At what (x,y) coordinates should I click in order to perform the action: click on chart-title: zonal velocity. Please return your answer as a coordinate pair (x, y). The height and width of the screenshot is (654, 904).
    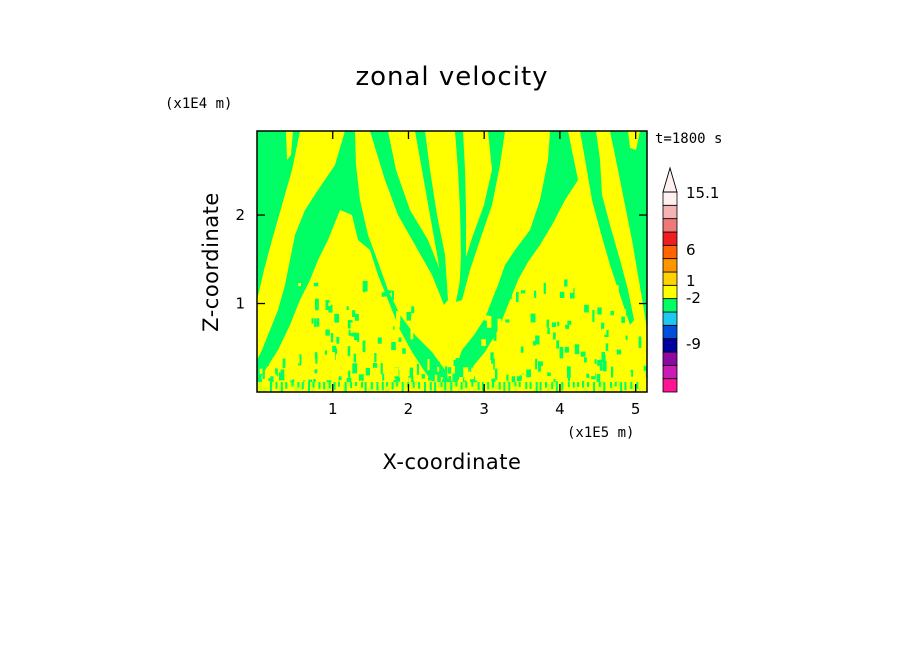
    Looking at the image, I should click on (451, 77).